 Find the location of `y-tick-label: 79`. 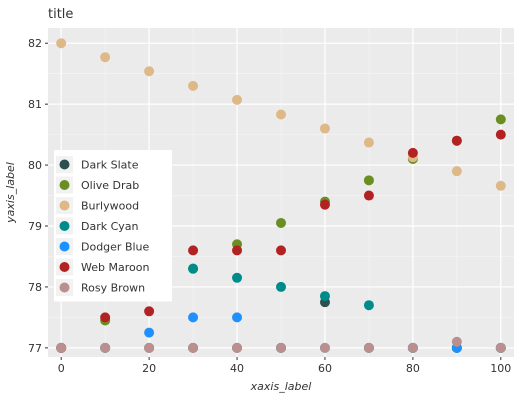

y-tick-label: 79 is located at coordinates (35, 226).